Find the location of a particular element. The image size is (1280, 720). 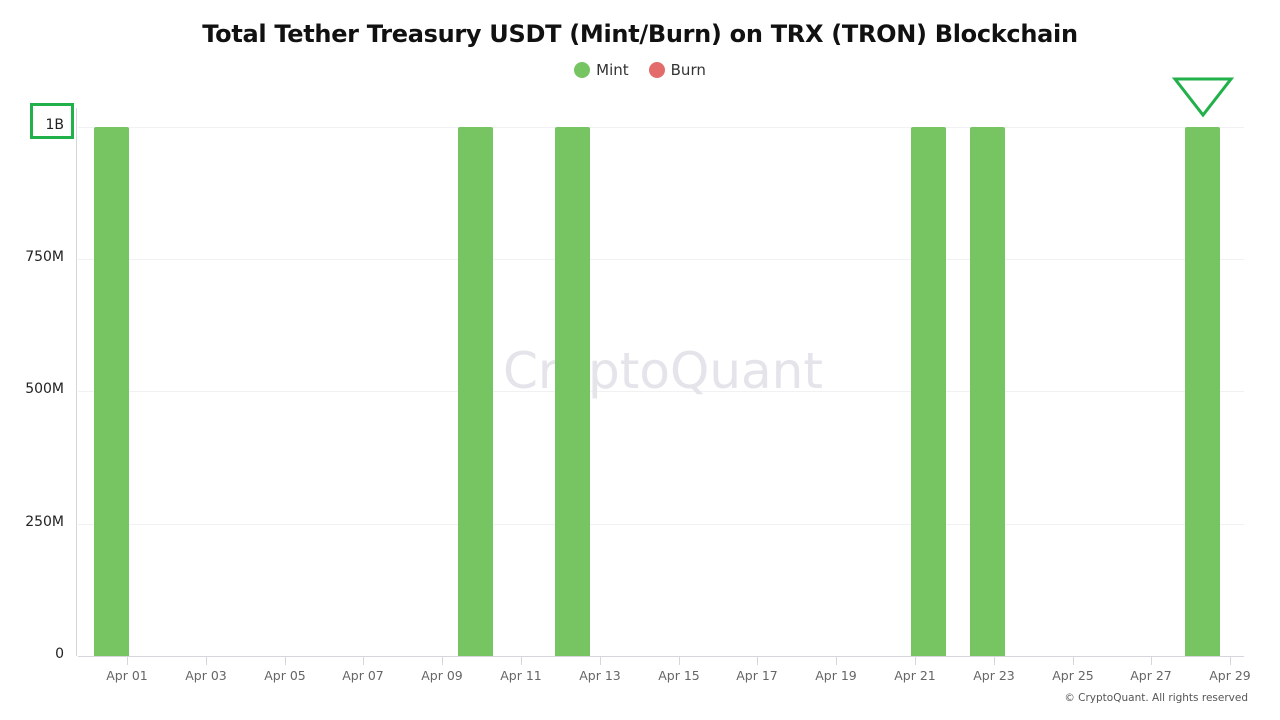

y-tick-label: 250M is located at coordinates (44, 522).